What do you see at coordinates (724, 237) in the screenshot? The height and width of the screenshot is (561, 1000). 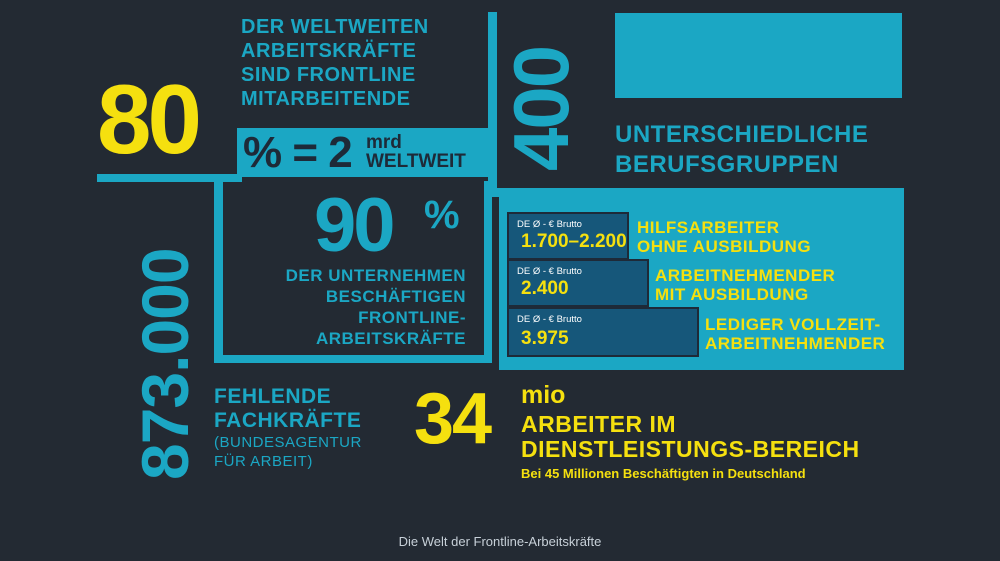 I see `salary-label-1: HILFSARBEITER OHNE AUSBILDUNG` at bounding box center [724, 237].